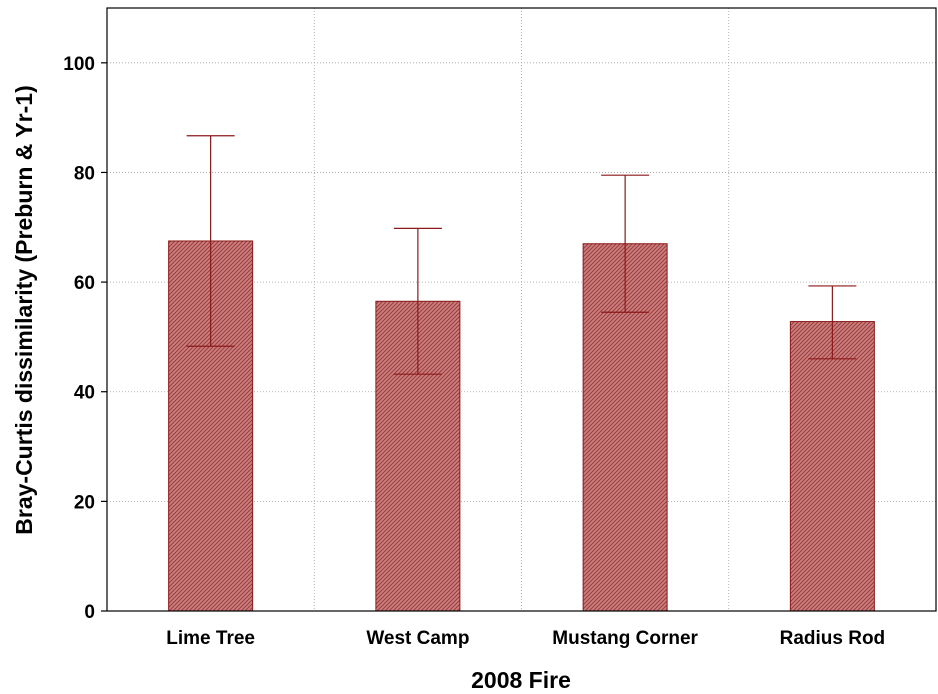 The width and height of the screenshot is (938, 694). What do you see at coordinates (84, 393) in the screenshot?
I see `y-tick-label: 40` at bounding box center [84, 393].